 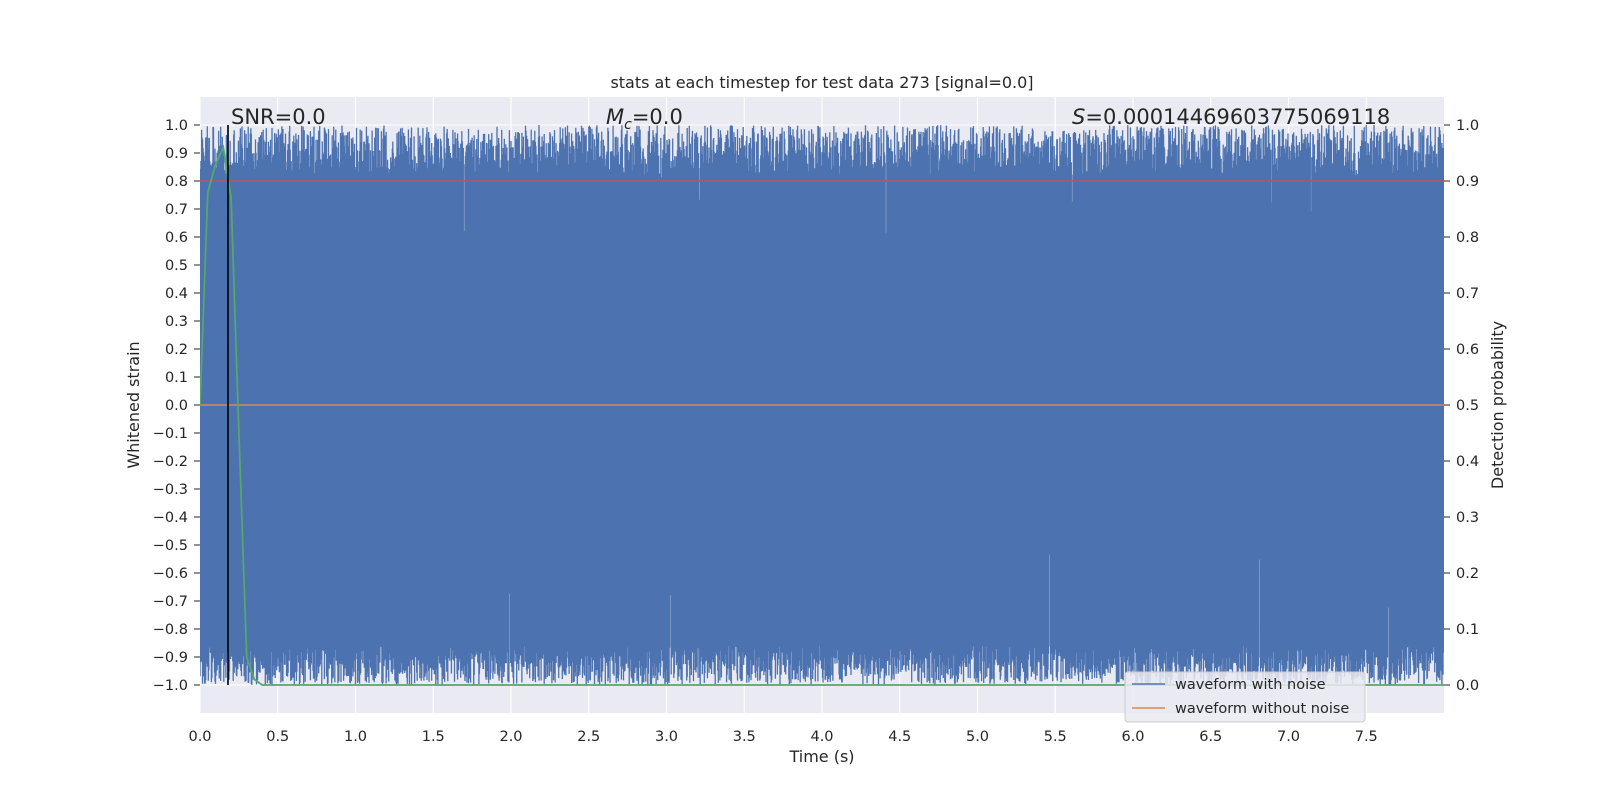 What do you see at coordinates (170, 434) in the screenshot?
I see `y-tick-label: −0.1` at bounding box center [170, 434].